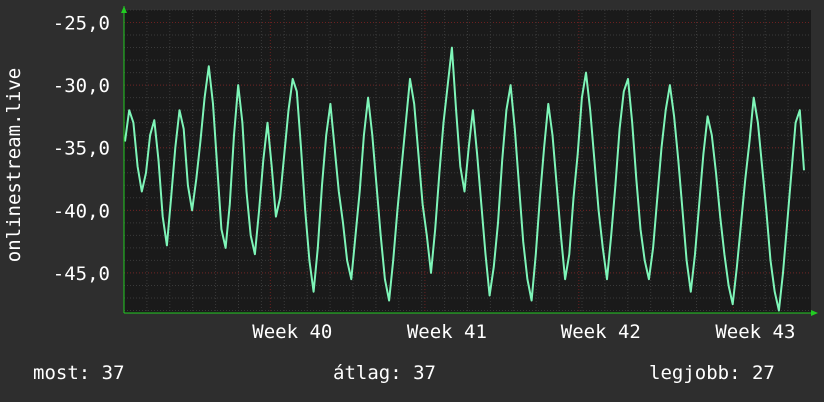  What do you see at coordinates (124, 9) in the screenshot?
I see `y-axis-arrow-icon` at bounding box center [124, 9].